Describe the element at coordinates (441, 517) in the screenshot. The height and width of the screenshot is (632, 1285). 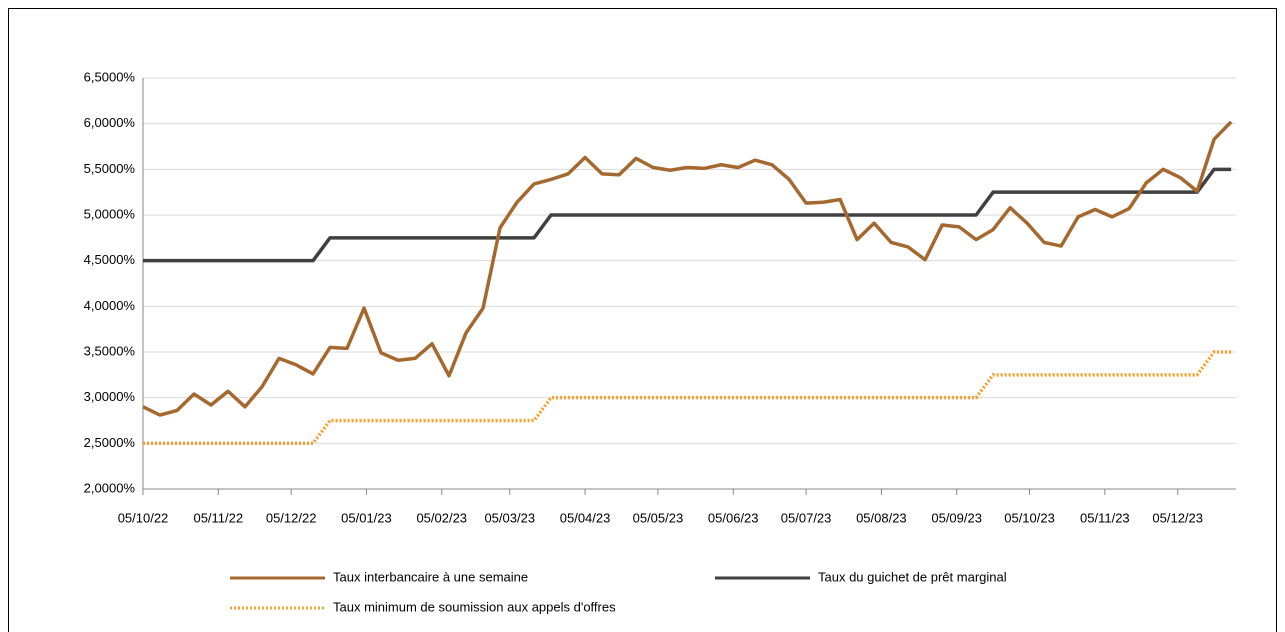
I see `x-tick-label: 05/02/23` at that location.